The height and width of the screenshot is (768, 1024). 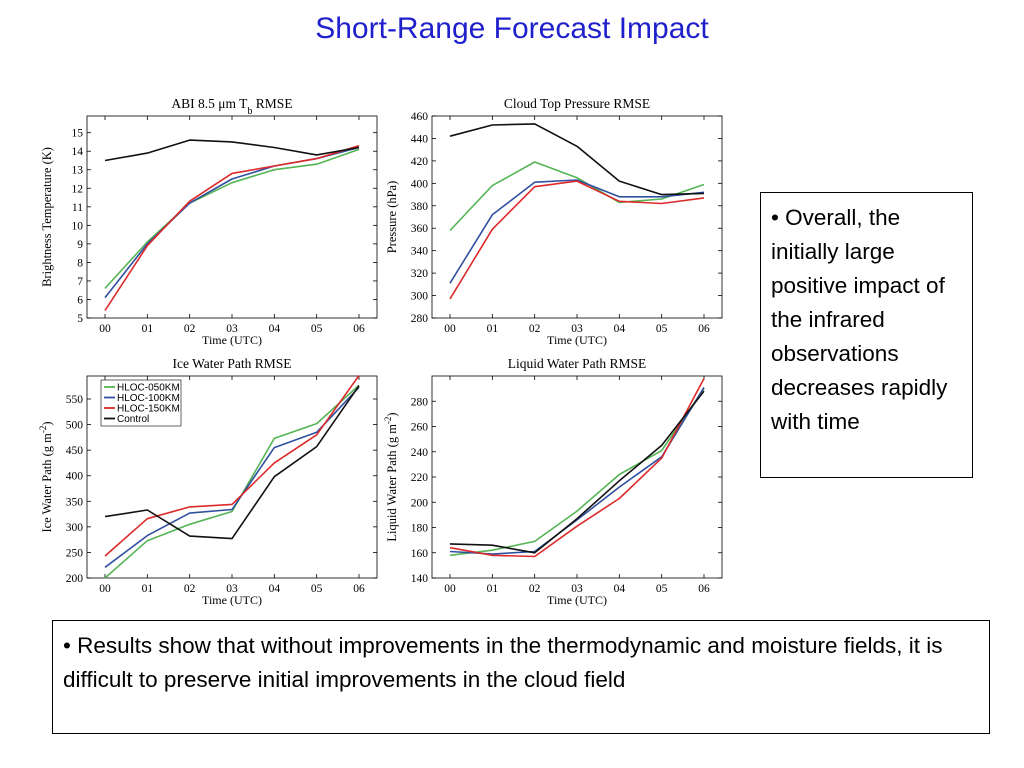 I want to click on y-tick-label: 11, so click(x=77, y=208).